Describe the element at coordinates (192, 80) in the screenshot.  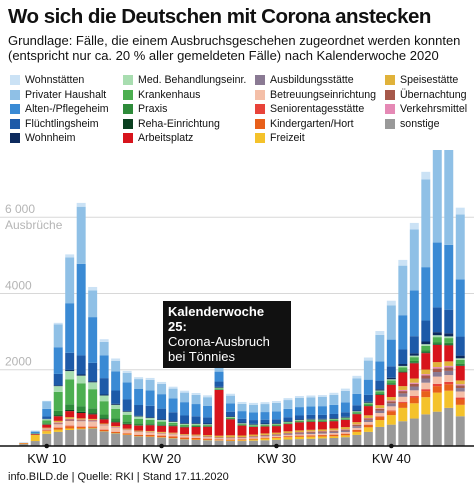
I see `legend-label: Med. Behandlungseinr.` at that location.